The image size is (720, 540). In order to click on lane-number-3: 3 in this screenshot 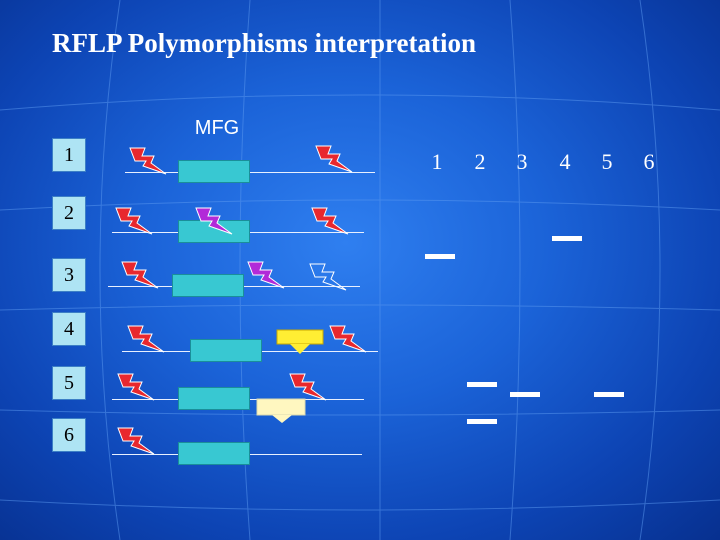, I will do `click(522, 161)`.